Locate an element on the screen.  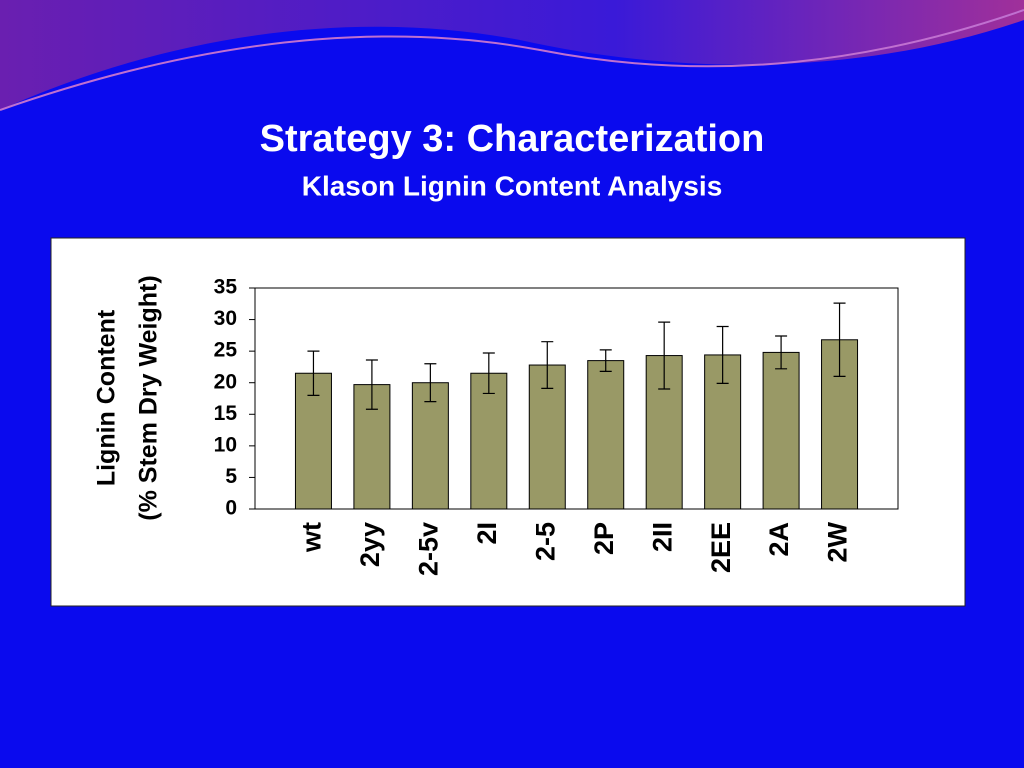
header-wave is located at coordinates (512, 55).